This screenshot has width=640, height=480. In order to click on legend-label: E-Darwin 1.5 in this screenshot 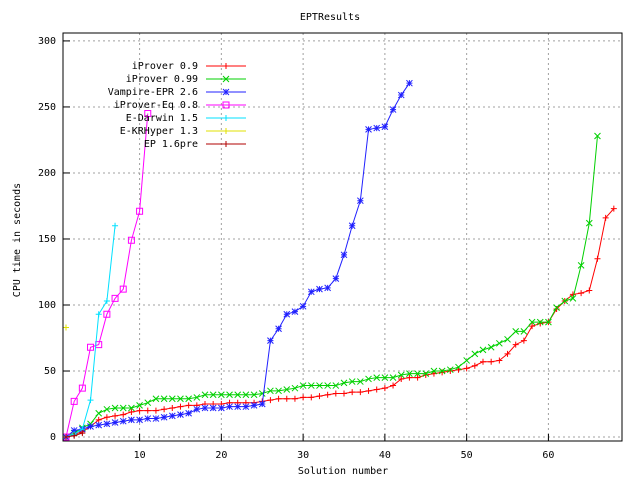, I will do `click(162, 118)`.